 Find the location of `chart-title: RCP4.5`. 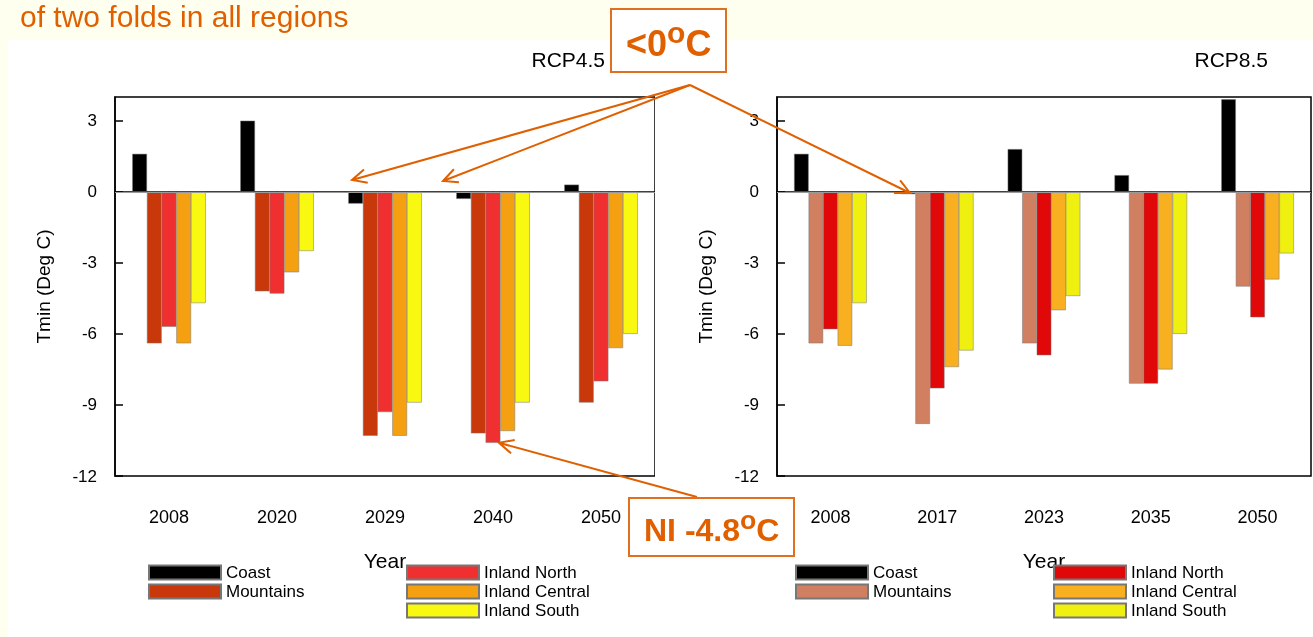

chart-title: RCP4.5 is located at coordinates (568, 59).